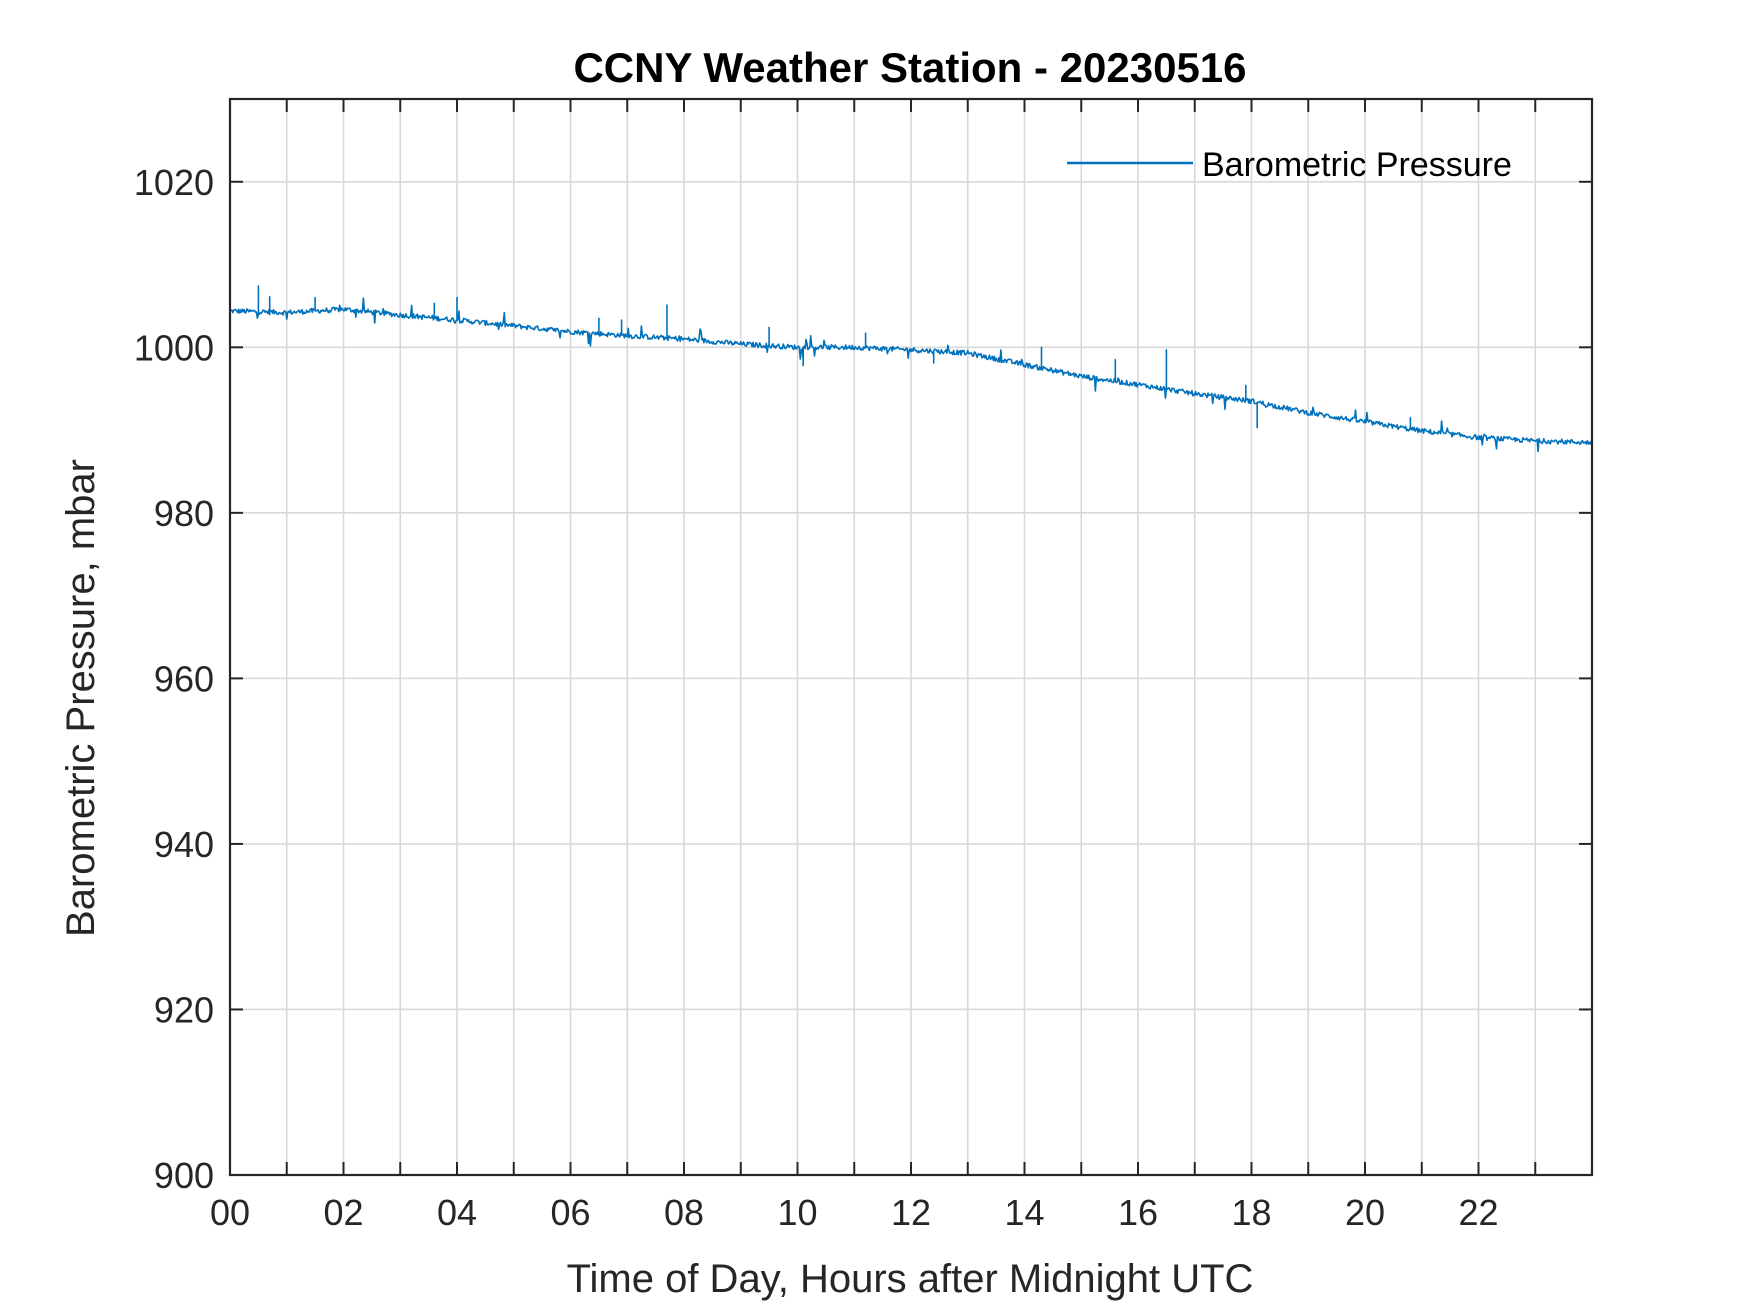 Image resolution: width=1750 pixels, height=1313 pixels. What do you see at coordinates (174, 182) in the screenshot?
I see `y-tick-label: 1020` at bounding box center [174, 182].